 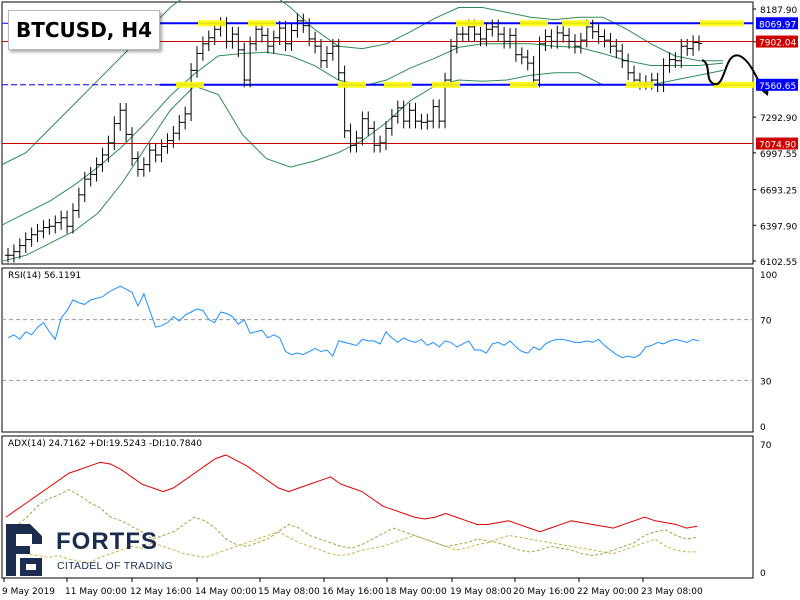 What do you see at coordinates (353, 322) in the screenshot?
I see `rsi-line` at bounding box center [353, 322].